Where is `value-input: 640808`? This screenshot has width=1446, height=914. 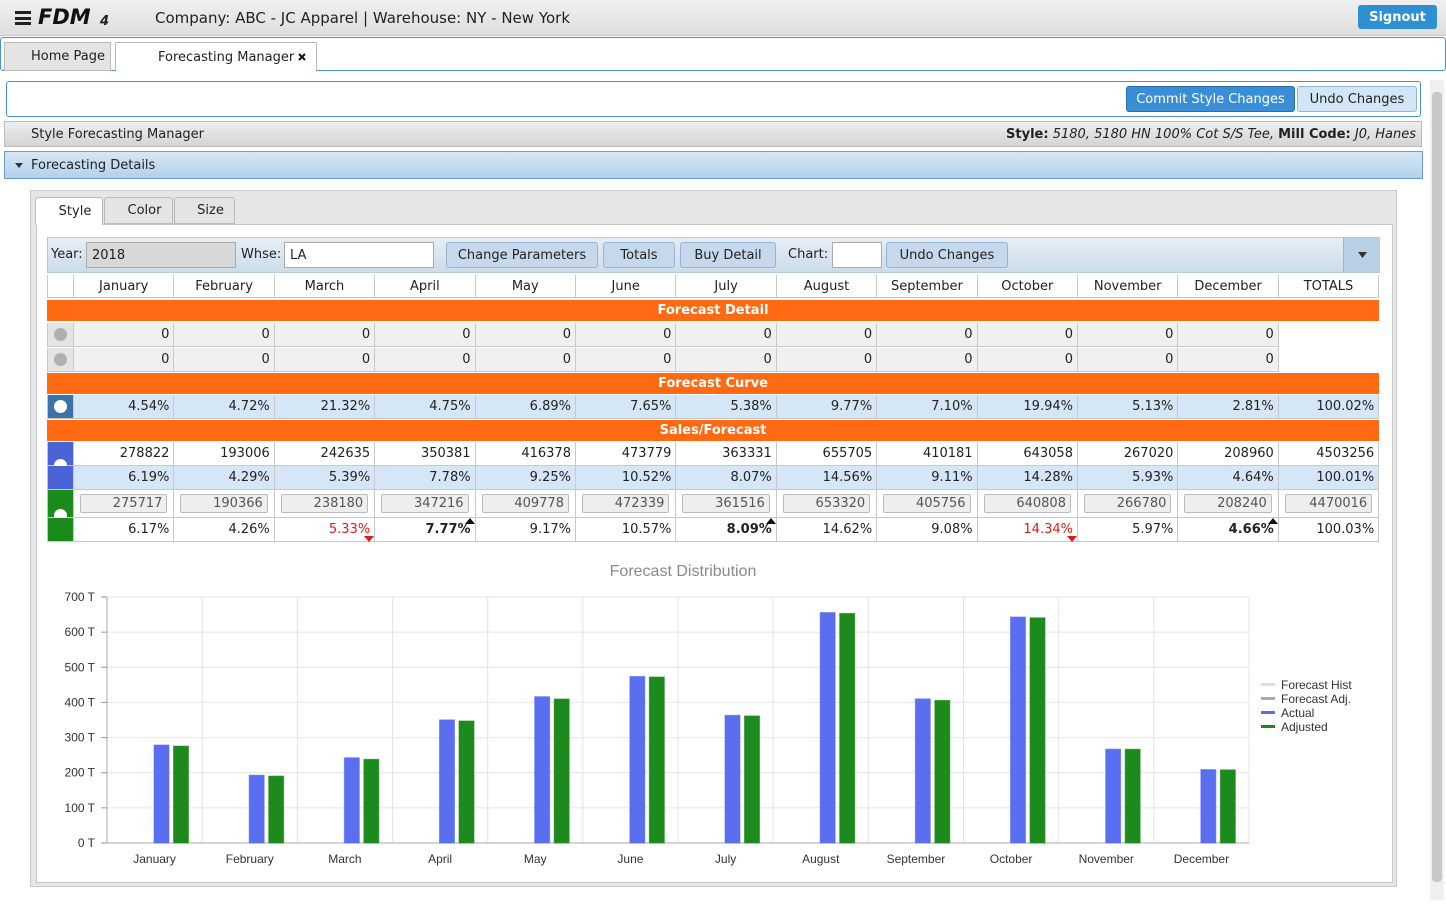 value-input: 640808 is located at coordinates (1027, 503).